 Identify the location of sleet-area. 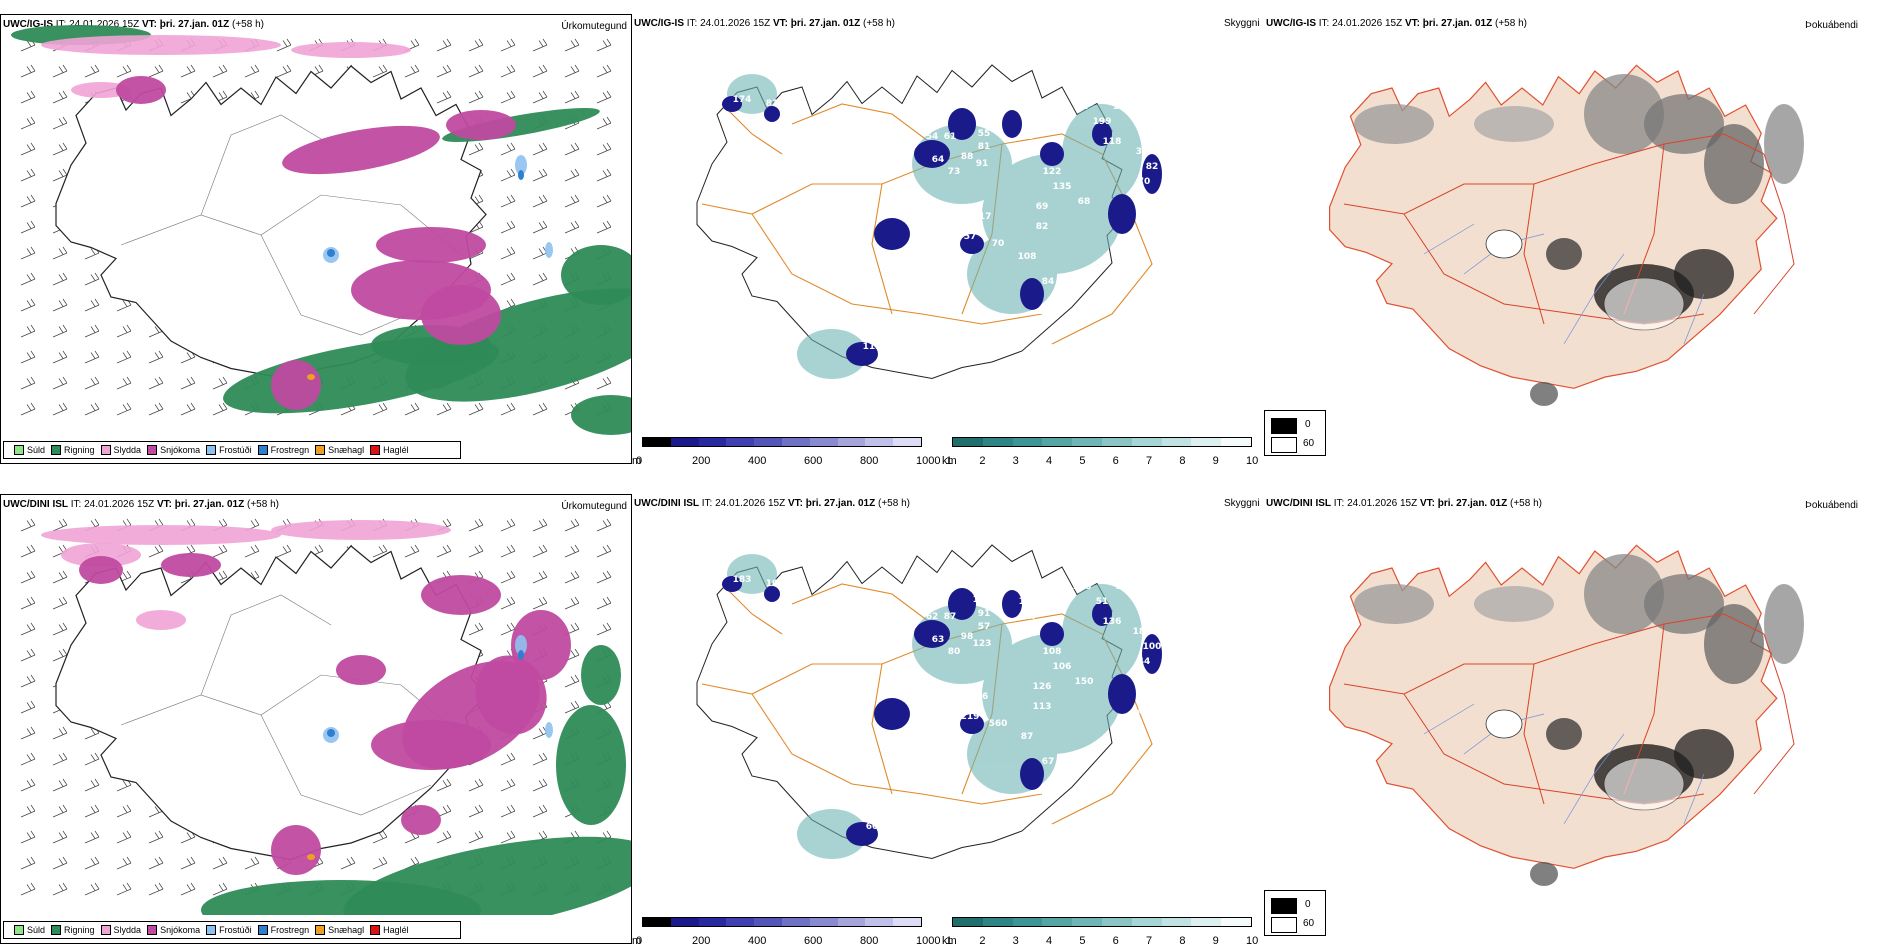
(161, 535).